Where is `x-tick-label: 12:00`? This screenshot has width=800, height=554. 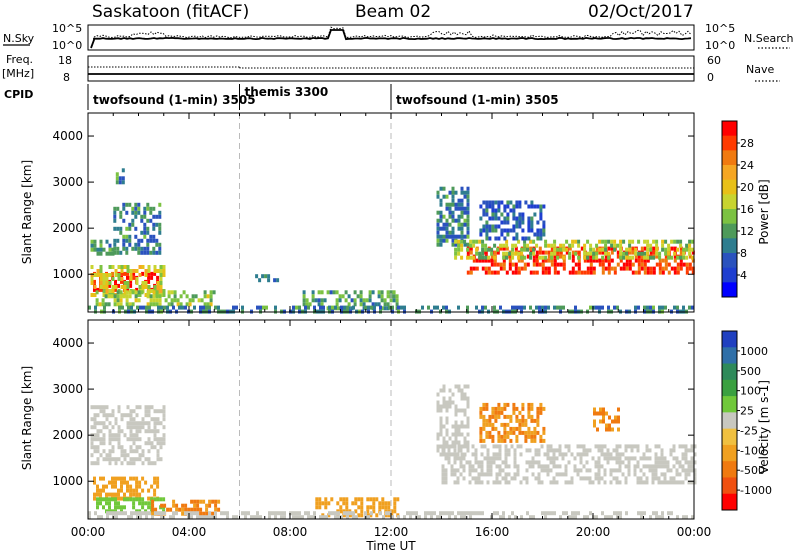 x-tick-label: 12:00 is located at coordinates (391, 532).